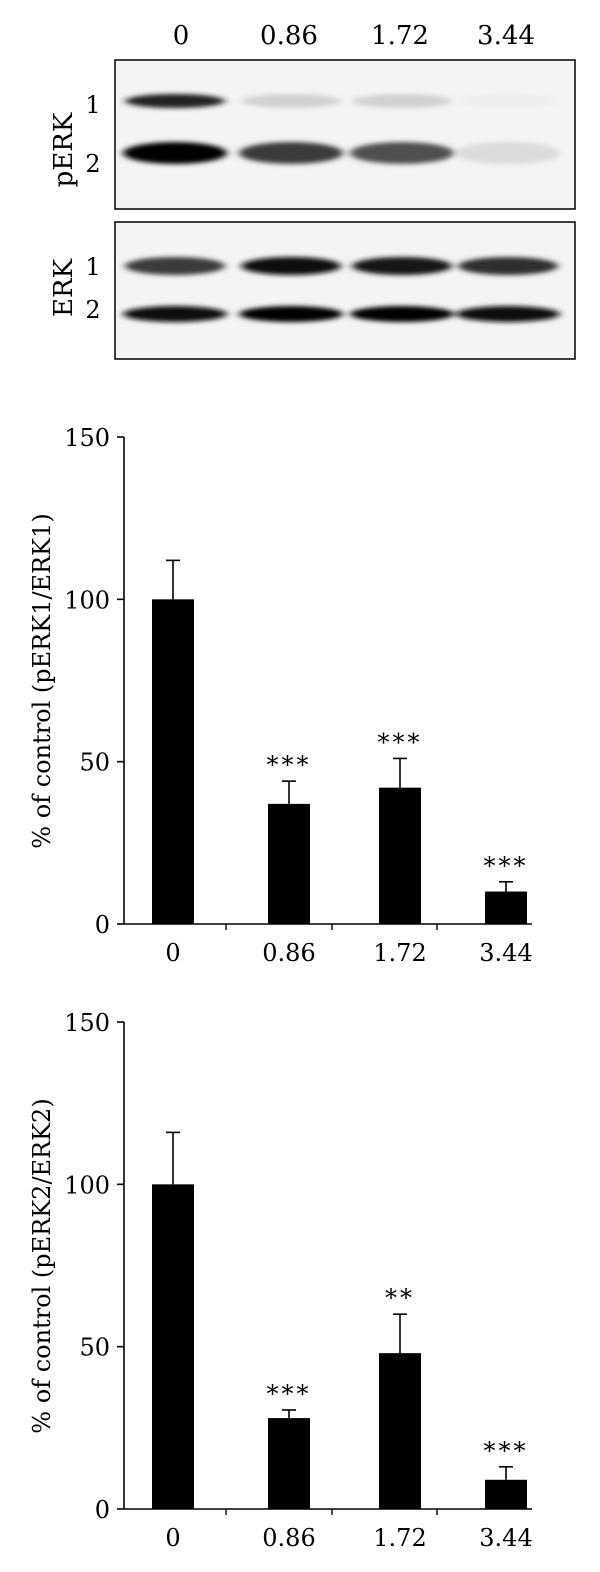  What do you see at coordinates (92, 310) in the screenshot?
I see `blot-panel-erk-band2-label: 2` at bounding box center [92, 310].